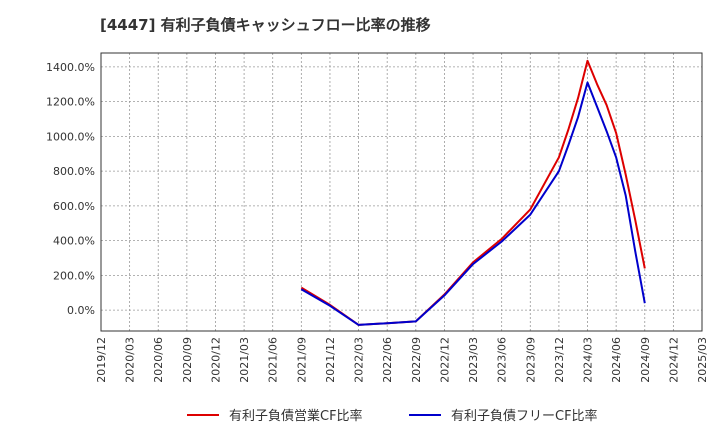 The width and height of the screenshot is (720, 440). Describe the element at coordinates (273, 360) in the screenshot. I see `x-tick-label: 2021/06` at that location.